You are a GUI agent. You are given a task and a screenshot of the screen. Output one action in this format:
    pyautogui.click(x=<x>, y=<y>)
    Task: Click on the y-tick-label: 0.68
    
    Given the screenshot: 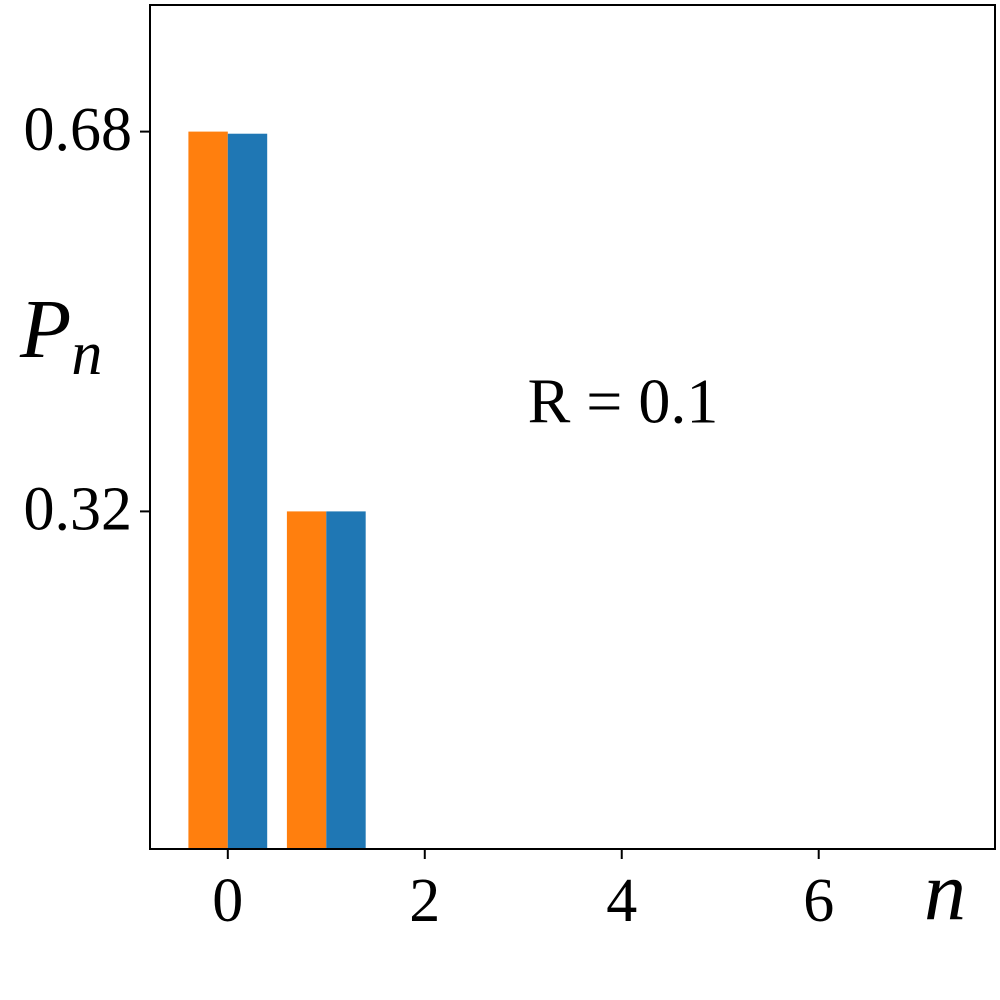 What is the action you would take?
    pyautogui.click(x=78, y=130)
    